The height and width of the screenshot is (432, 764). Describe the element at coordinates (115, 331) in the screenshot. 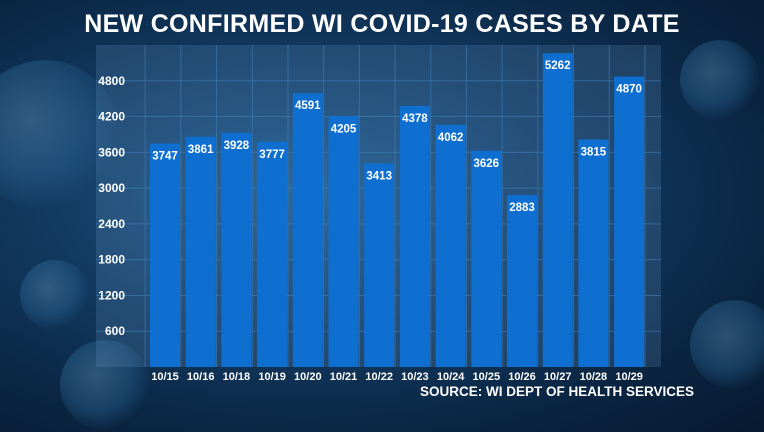

I see `y-tick-label: 600` at that location.